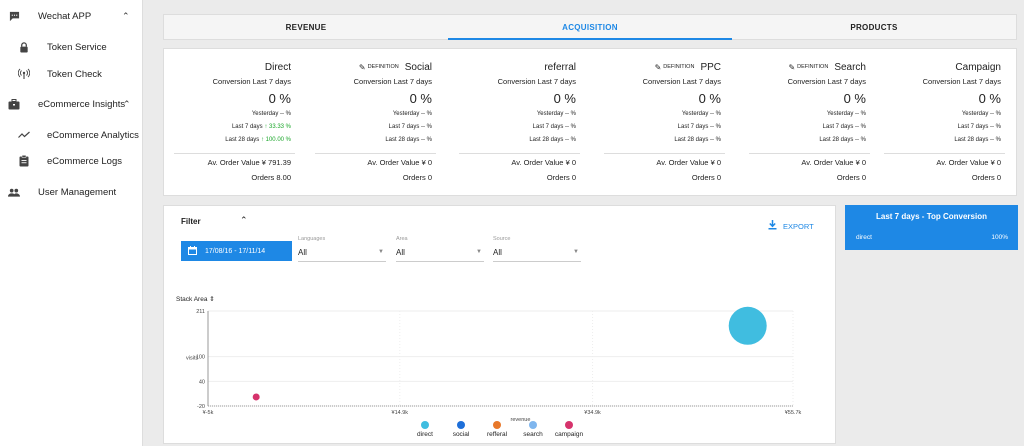 The height and width of the screenshot is (446, 1024). What do you see at coordinates (402, 239) in the screenshot?
I see `select-label: Area` at bounding box center [402, 239].